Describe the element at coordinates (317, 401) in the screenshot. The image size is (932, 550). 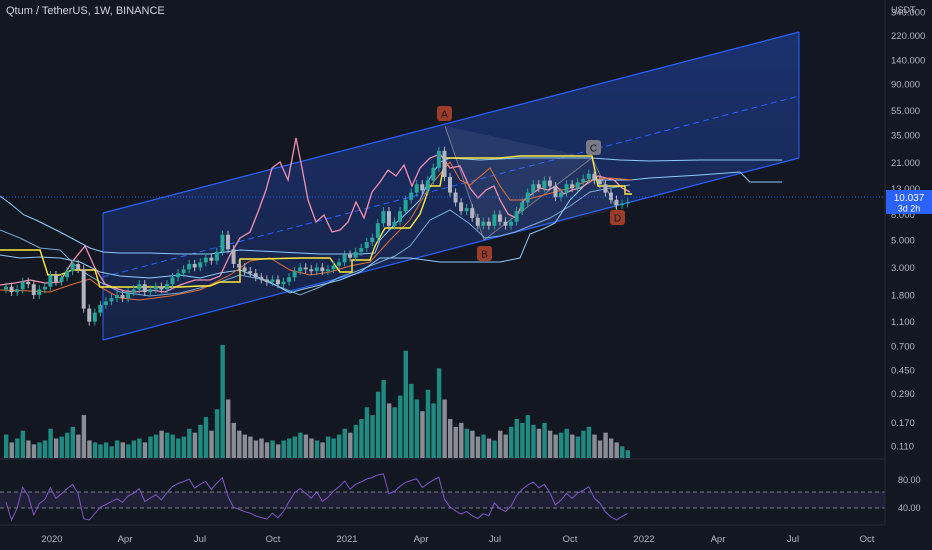
I see `volume-histogram` at that location.